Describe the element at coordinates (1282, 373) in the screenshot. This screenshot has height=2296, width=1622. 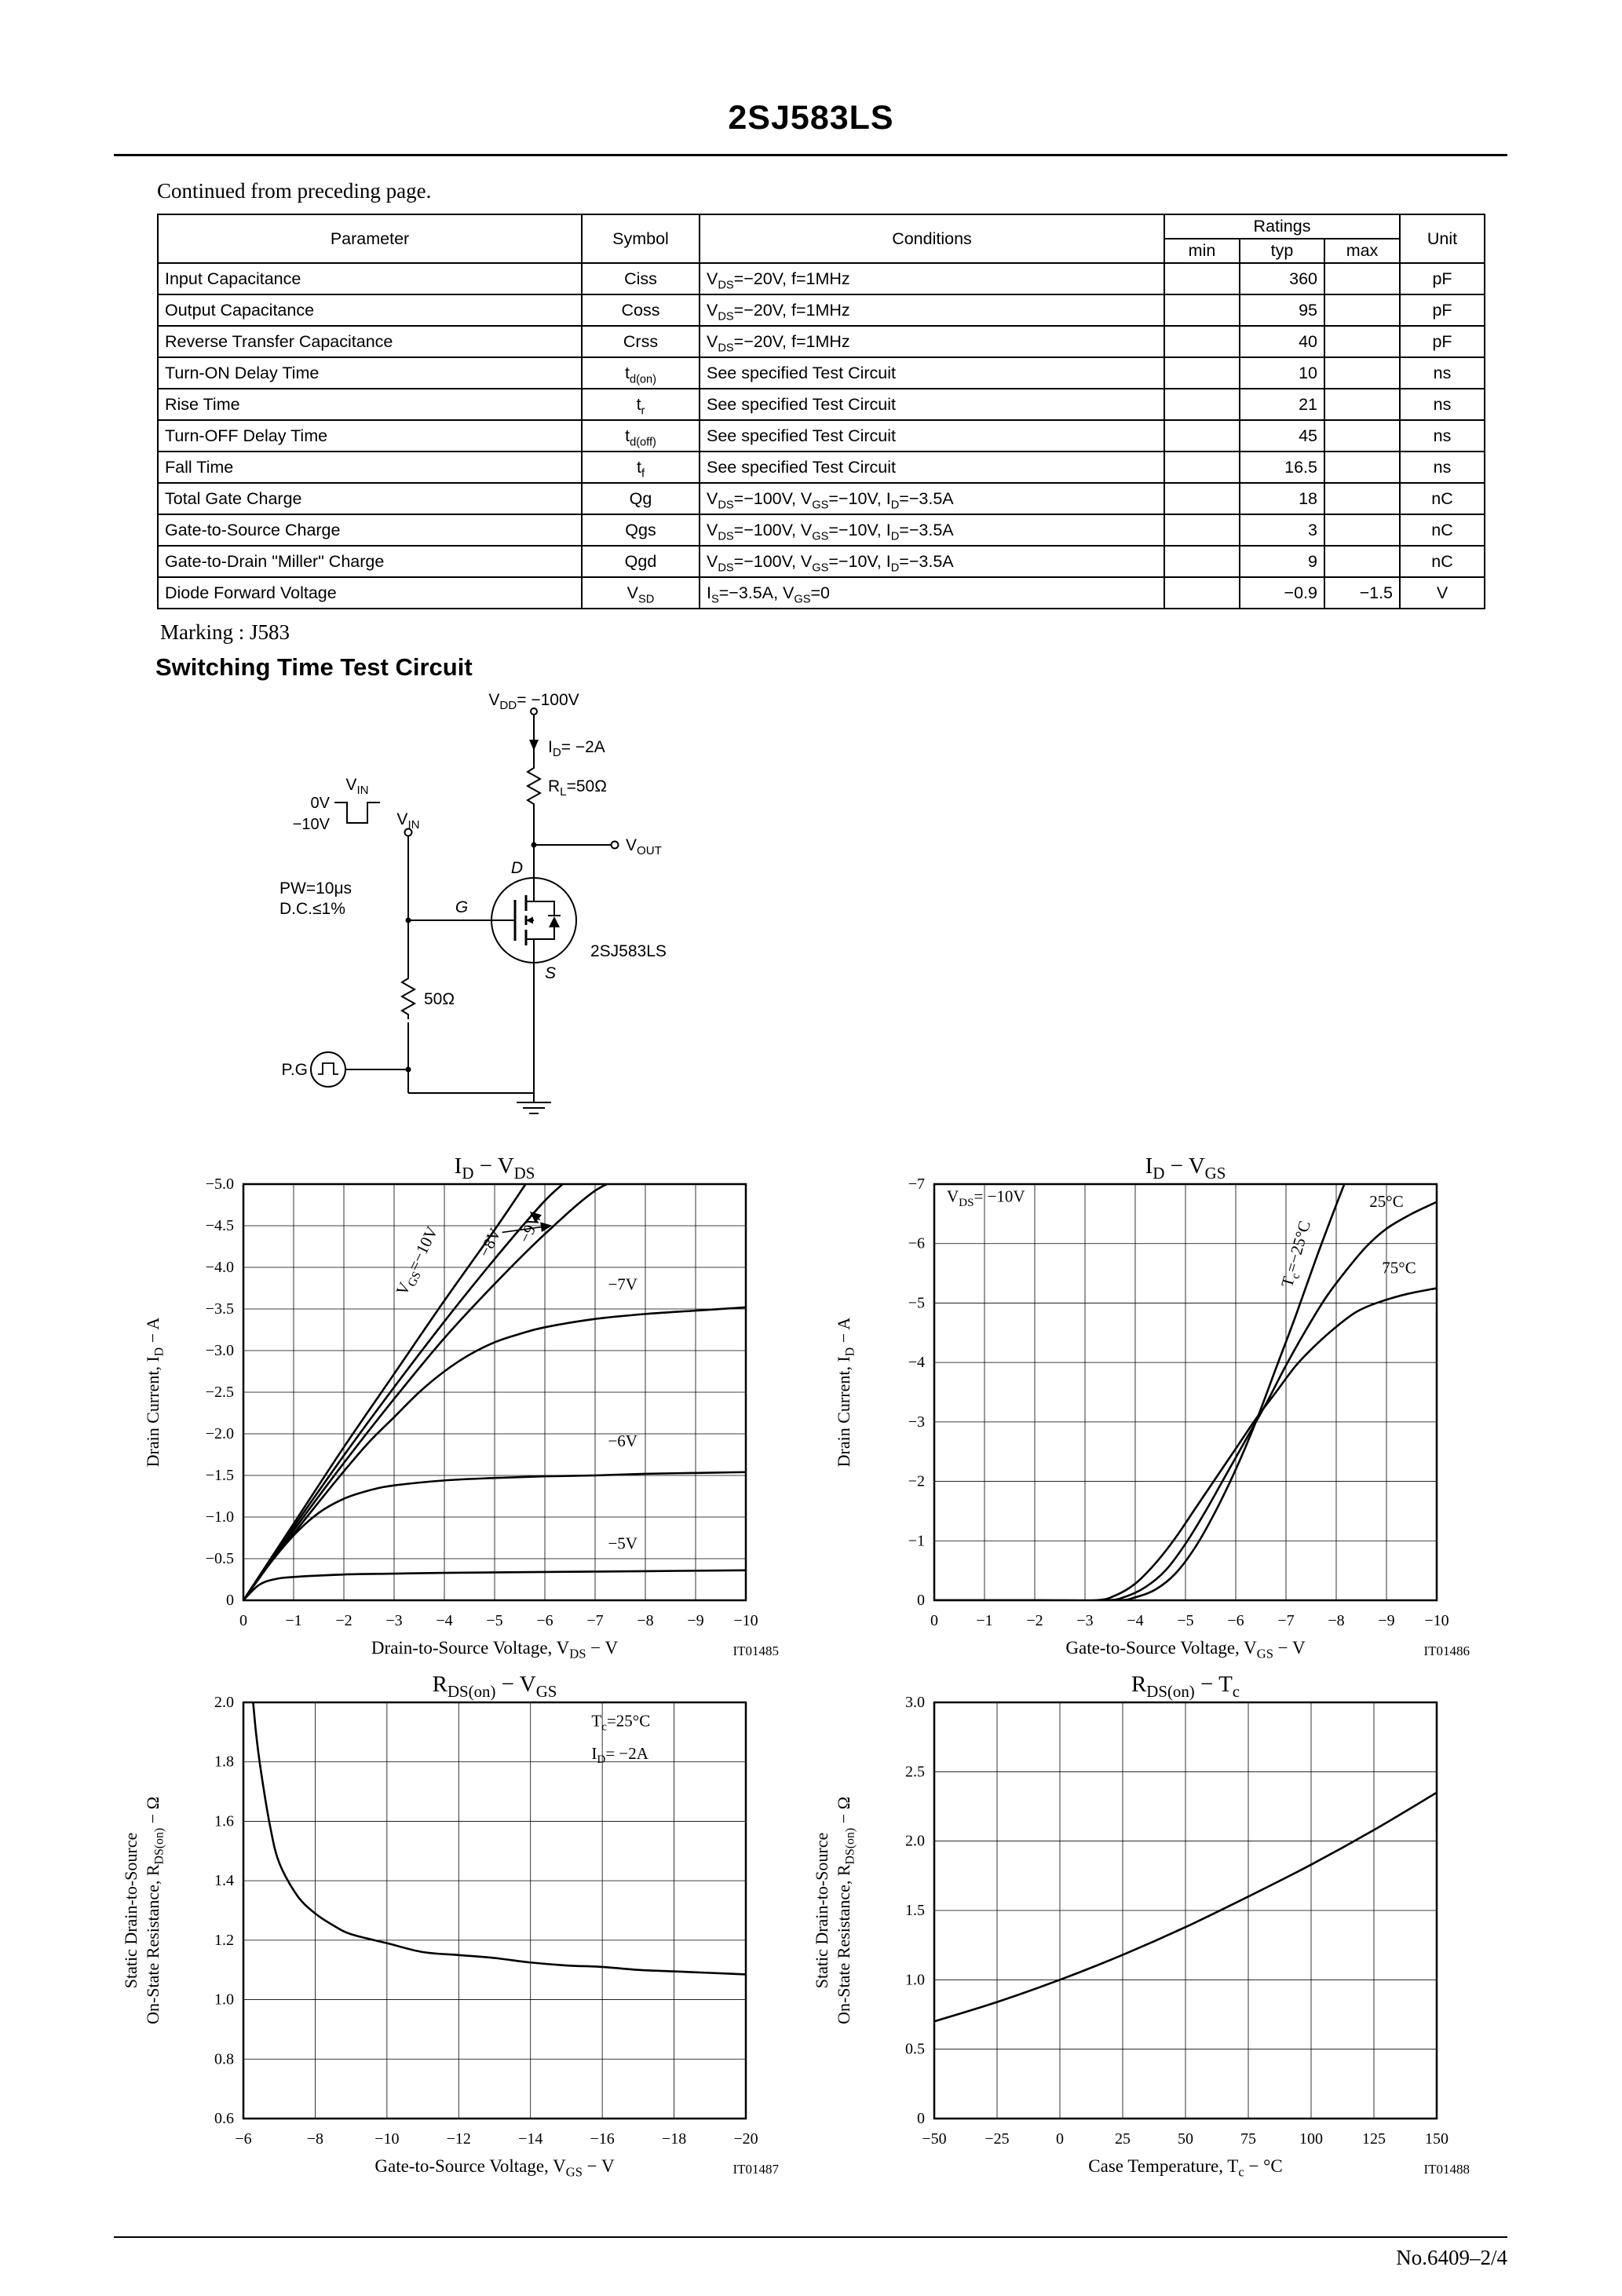
I see `table-cell: 10` at that location.